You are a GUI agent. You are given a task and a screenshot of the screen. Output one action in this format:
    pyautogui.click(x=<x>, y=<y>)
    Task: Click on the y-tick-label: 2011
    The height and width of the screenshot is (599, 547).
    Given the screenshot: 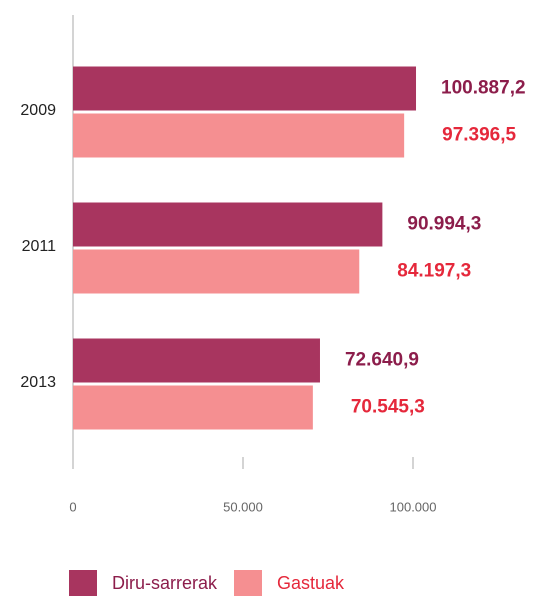 What is the action you would take?
    pyautogui.click(x=39, y=246)
    